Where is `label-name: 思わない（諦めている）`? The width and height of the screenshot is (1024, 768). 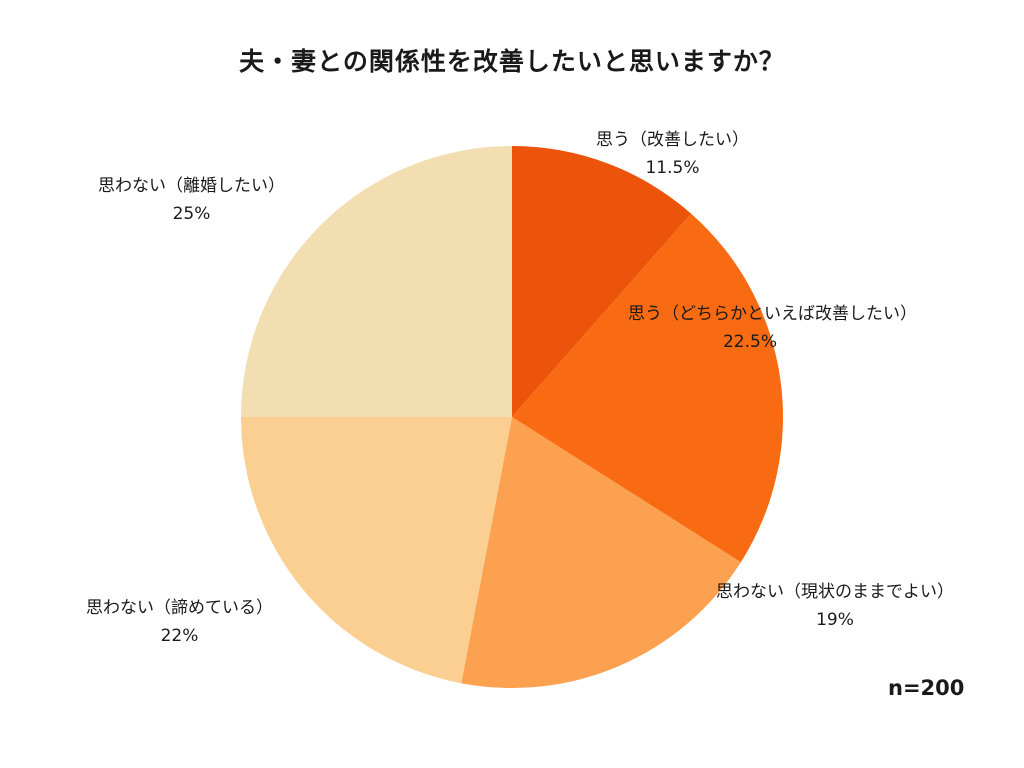
label-name: 思わない（諦めている） is located at coordinates (179, 608).